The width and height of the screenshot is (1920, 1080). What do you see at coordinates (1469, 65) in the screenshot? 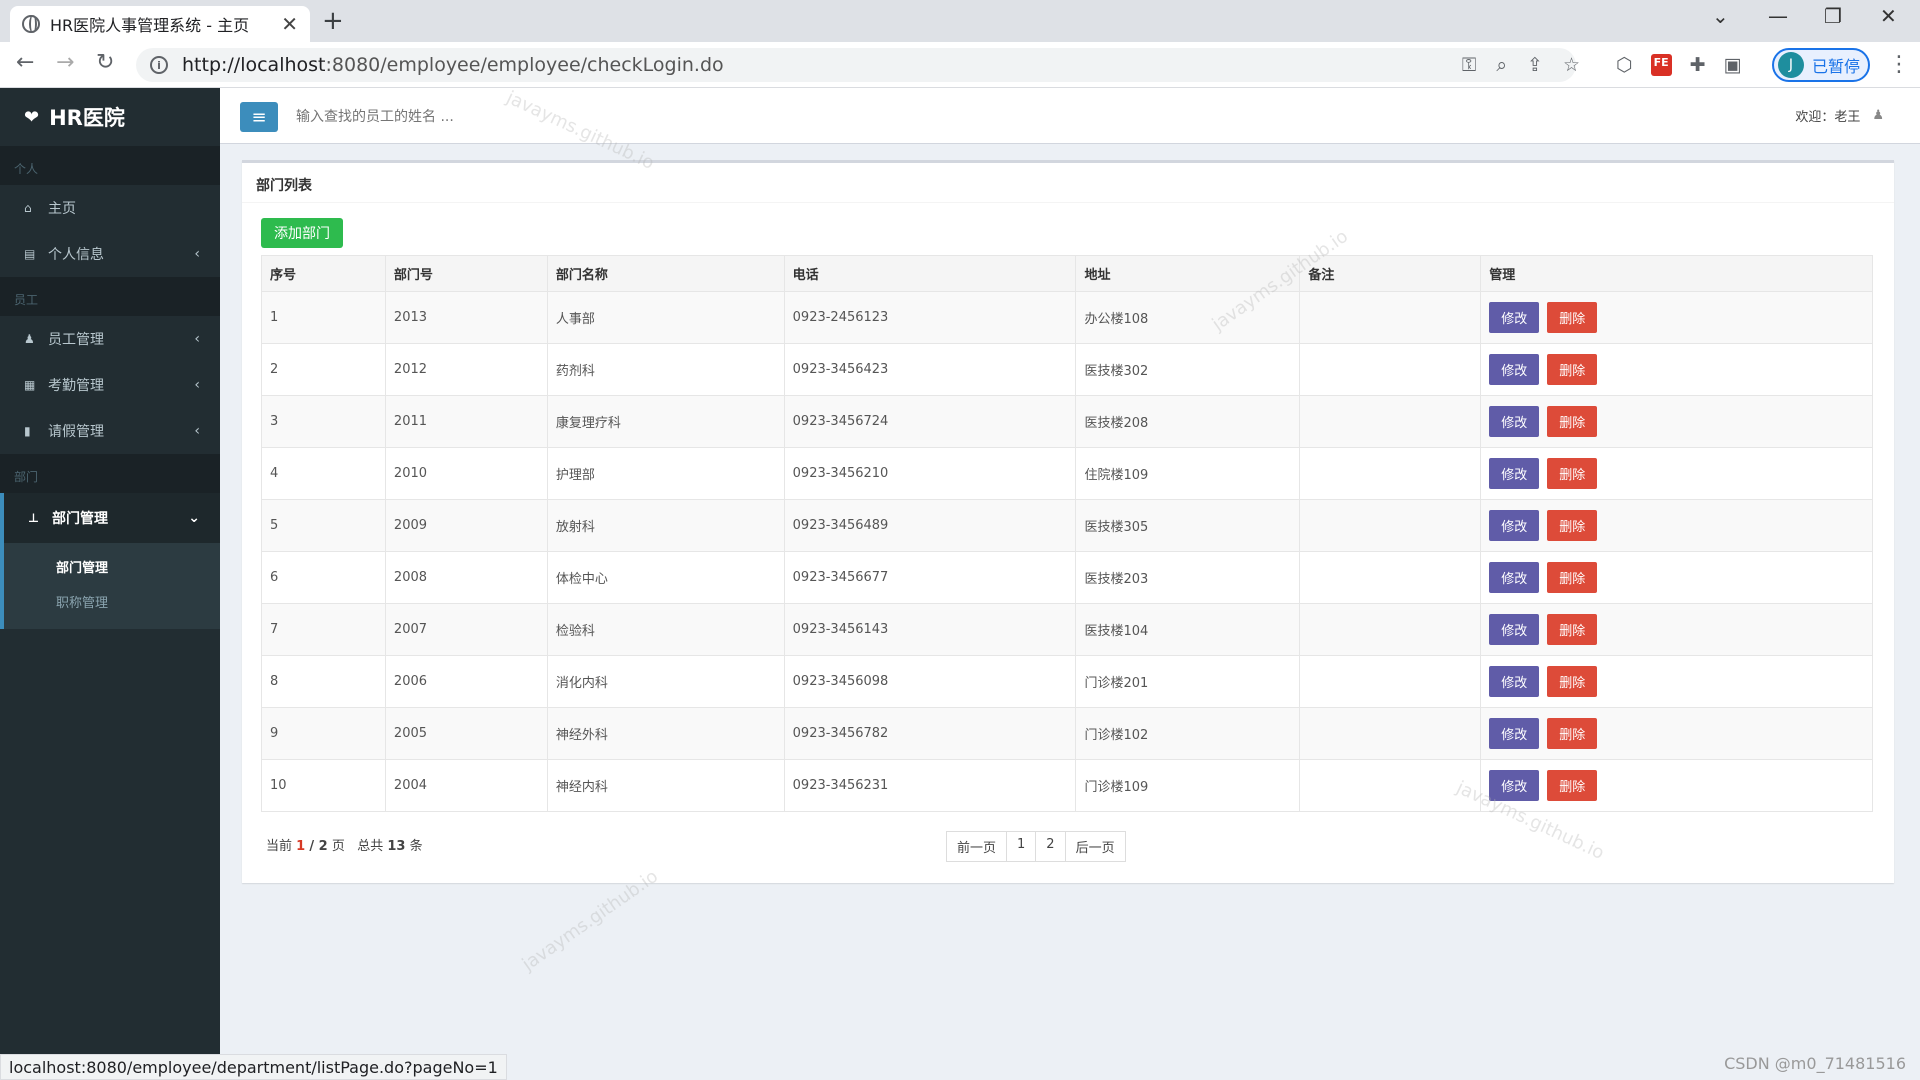
I see `key-icon: ⚿` at bounding box center [1469, 65].